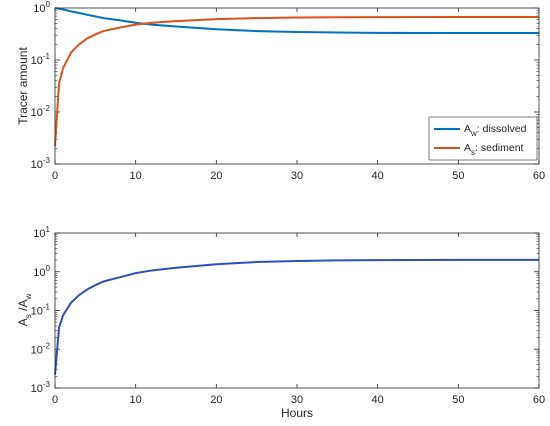 Image resolution: width=550 pixels, height=426 pixels. I want to click on legend-label-sediment: As: sediment, so click(494, 149).